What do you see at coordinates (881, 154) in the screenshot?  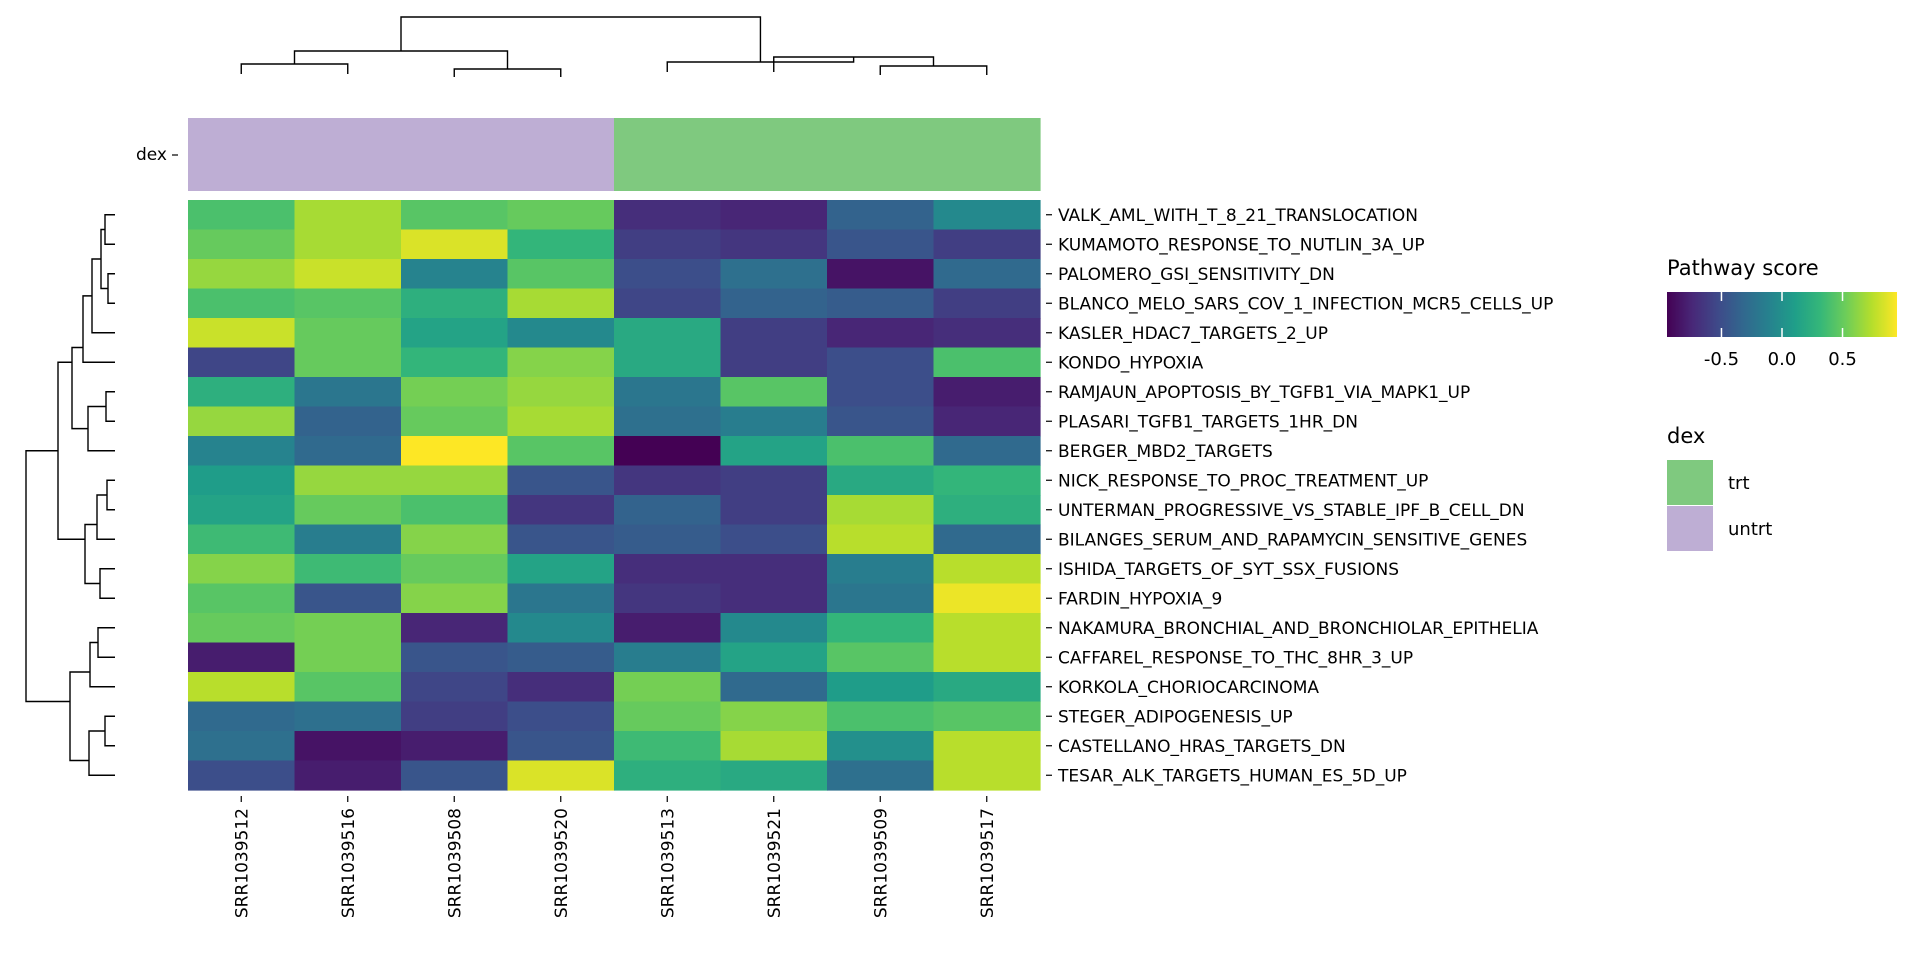 I see `annotation-cell-SRR1039509` at bounding box center [881, 154].